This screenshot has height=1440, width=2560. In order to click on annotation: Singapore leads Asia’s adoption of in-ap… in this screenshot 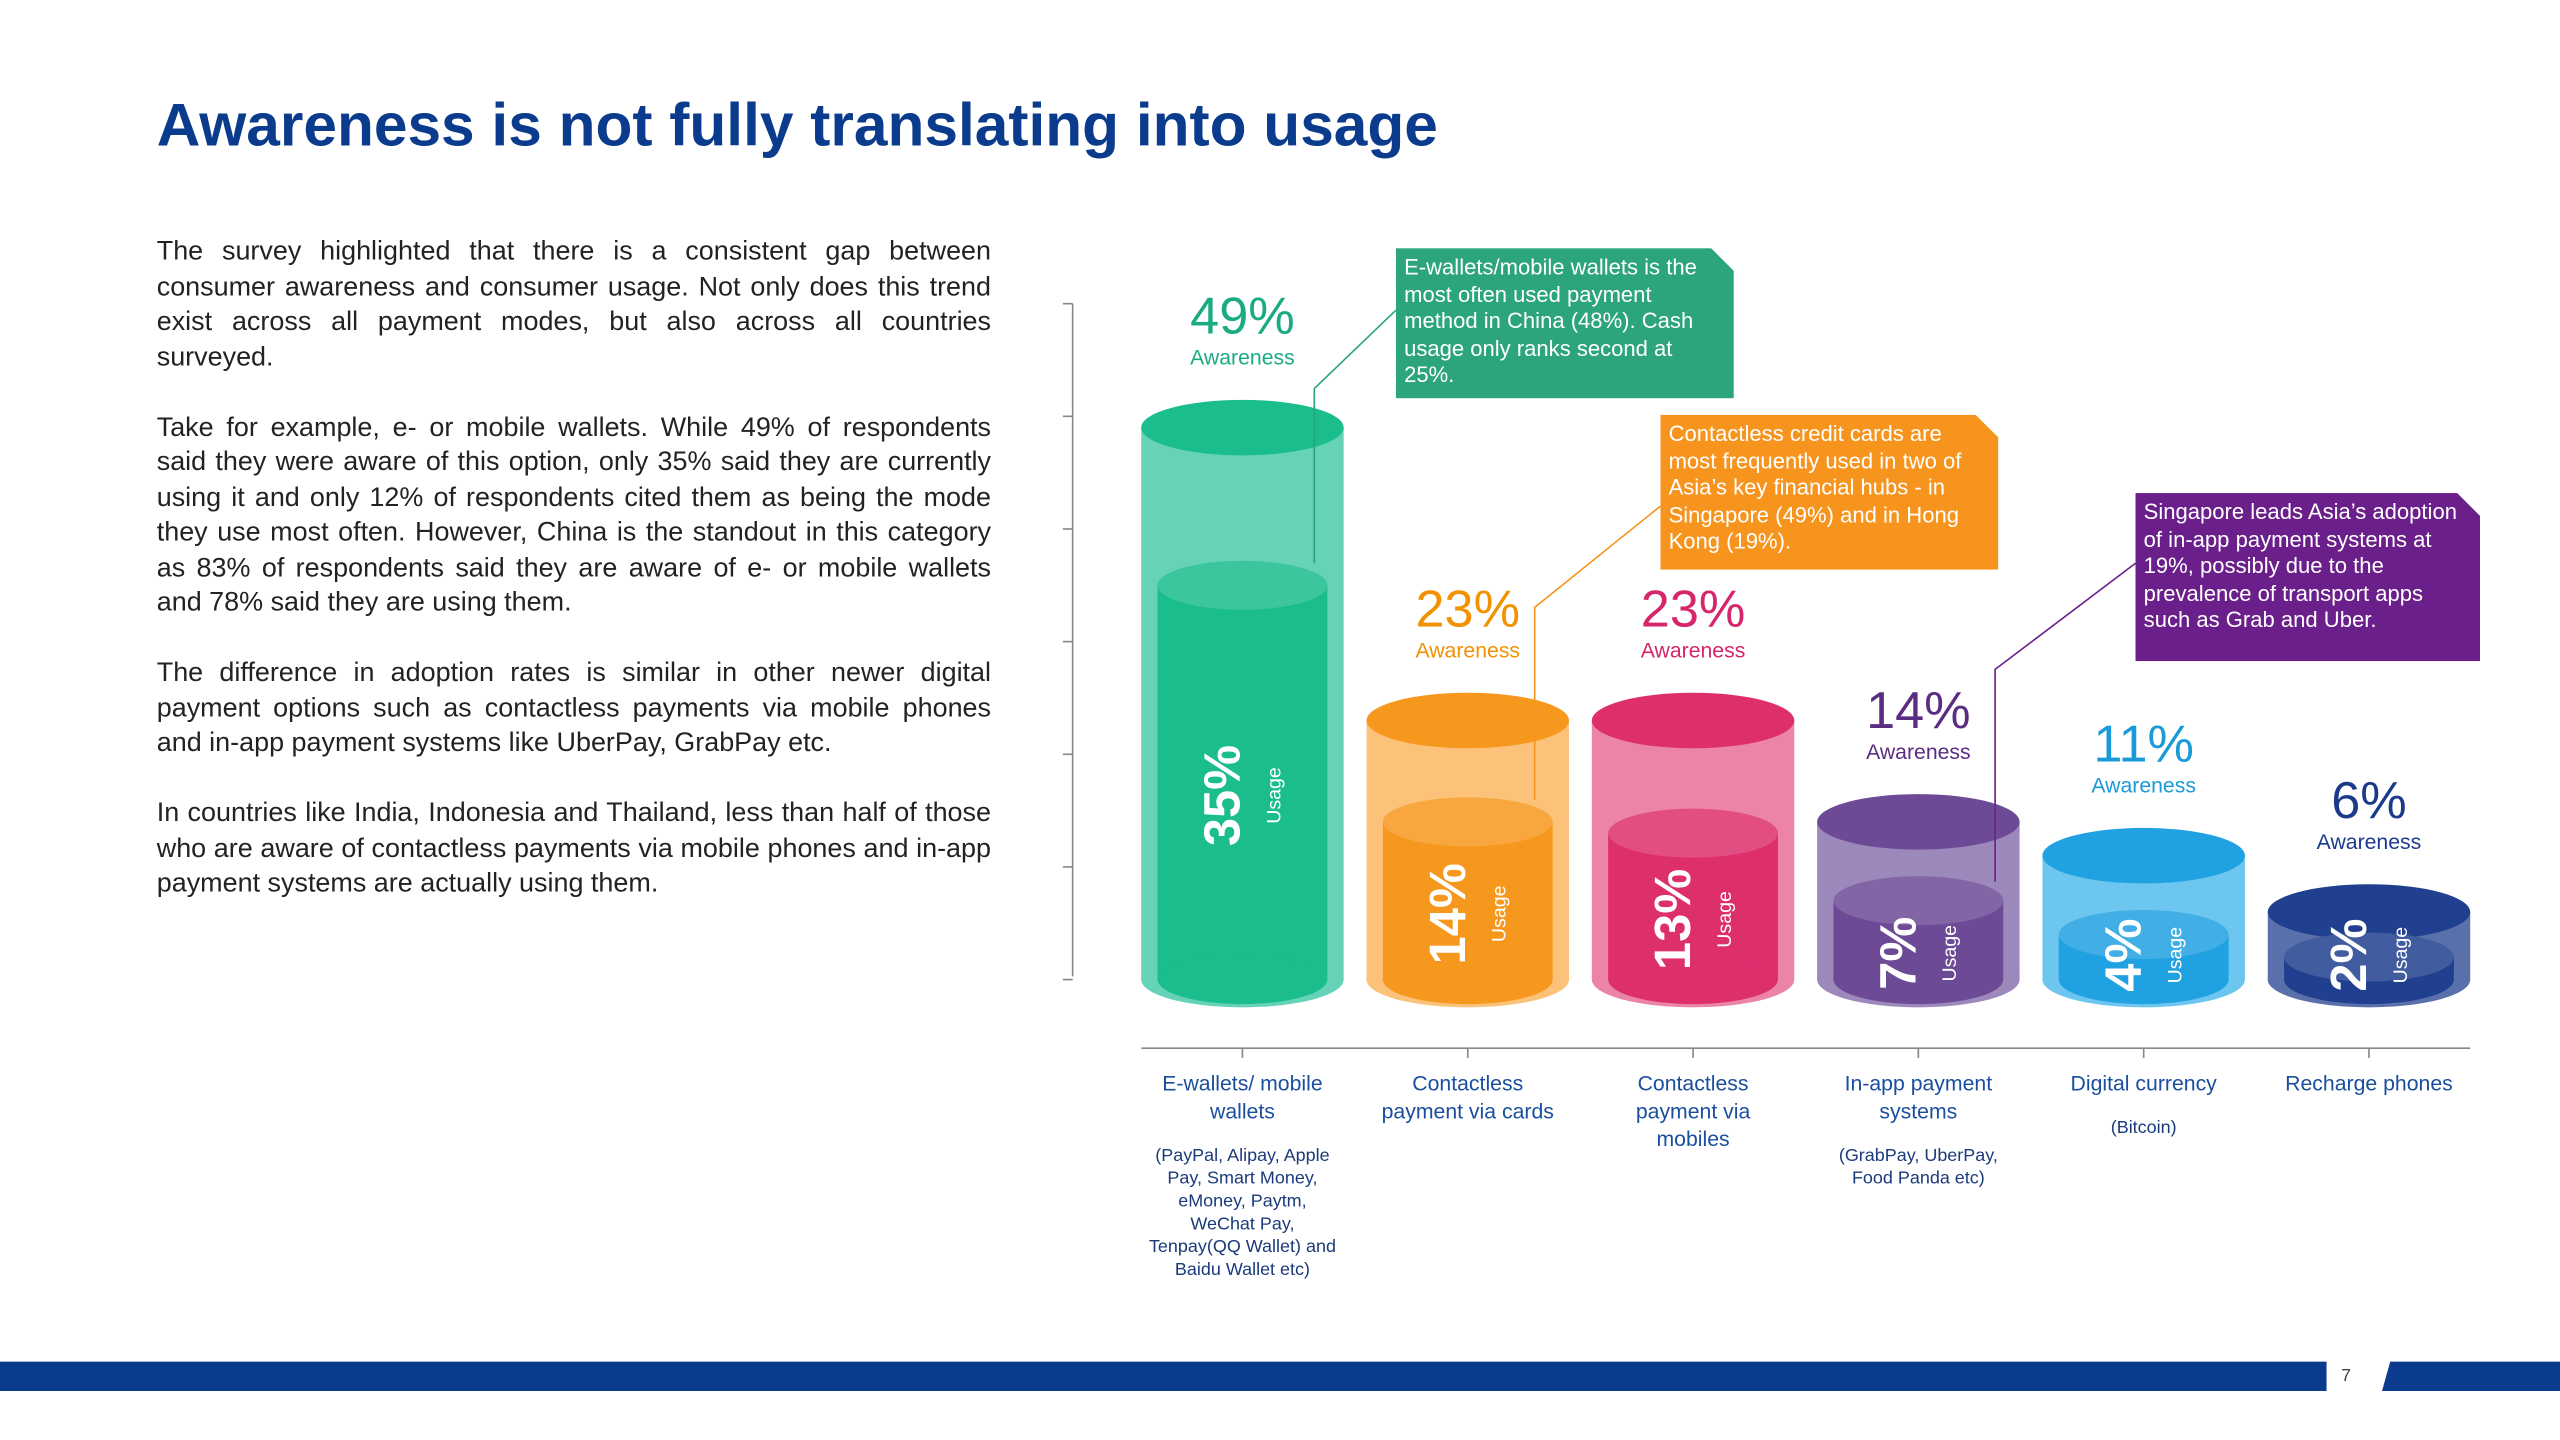, I will do `click(2308, 577)`.